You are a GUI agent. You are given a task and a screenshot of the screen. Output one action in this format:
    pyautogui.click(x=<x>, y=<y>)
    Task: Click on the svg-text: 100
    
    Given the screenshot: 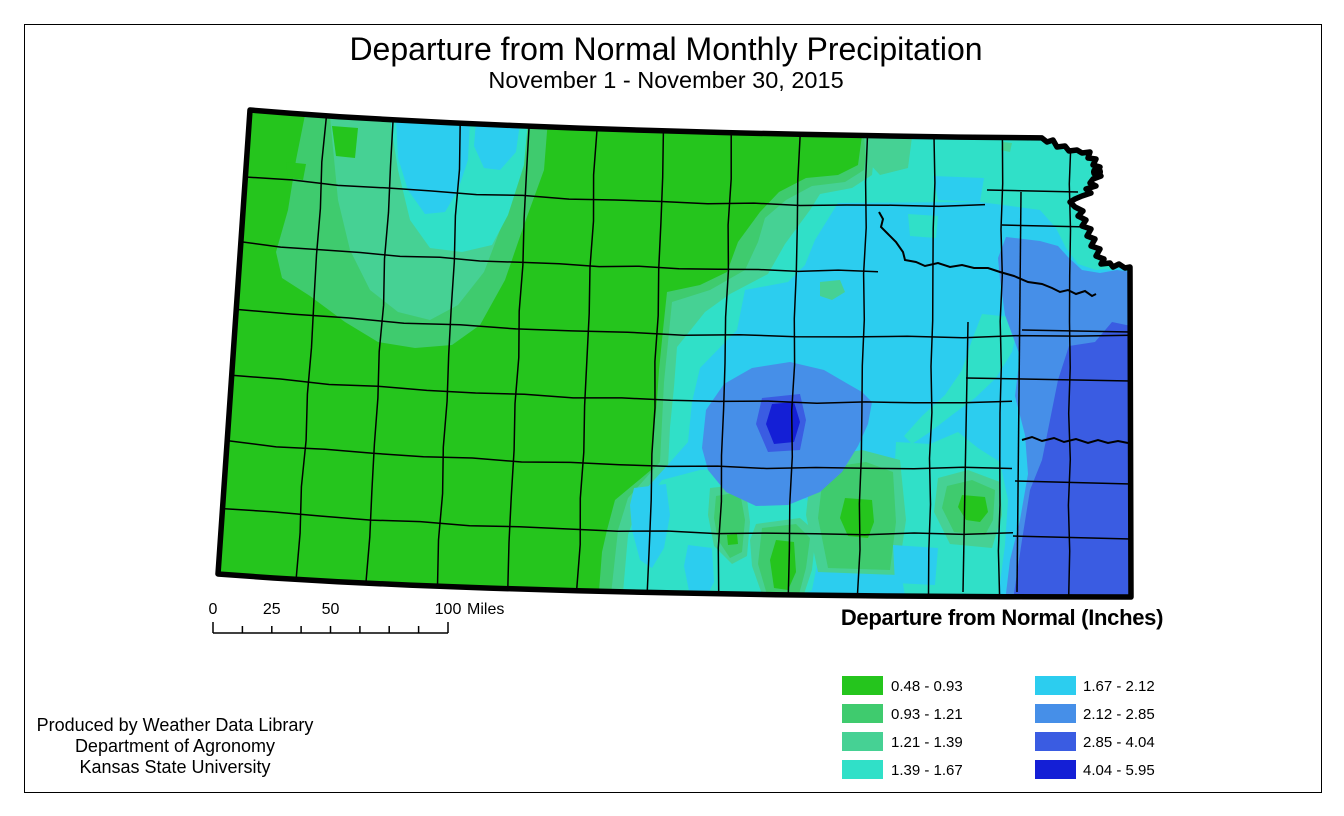 What is the action you would take?
    pyautogui.click(x=448, y=609)
    